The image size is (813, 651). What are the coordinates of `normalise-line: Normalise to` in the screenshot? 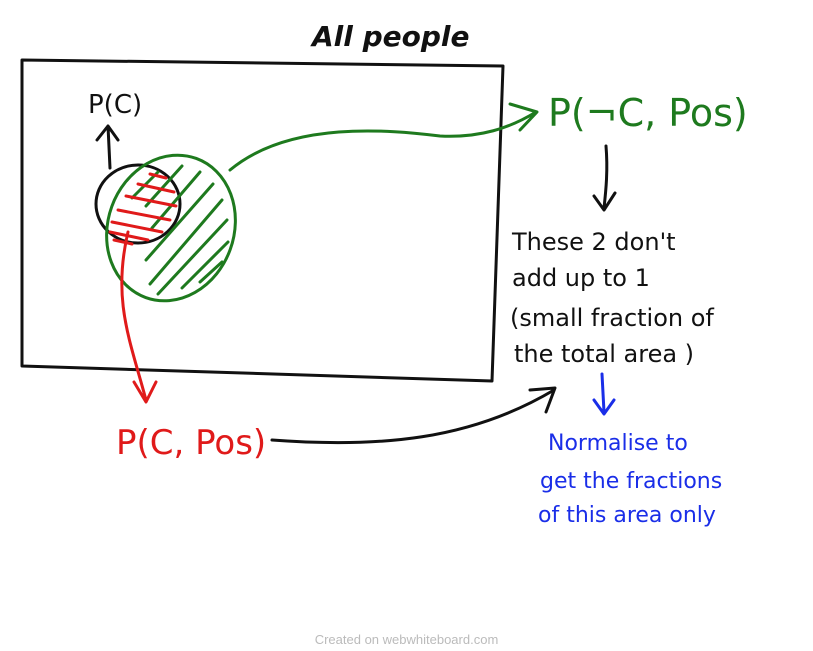 It's located at (618, 443).